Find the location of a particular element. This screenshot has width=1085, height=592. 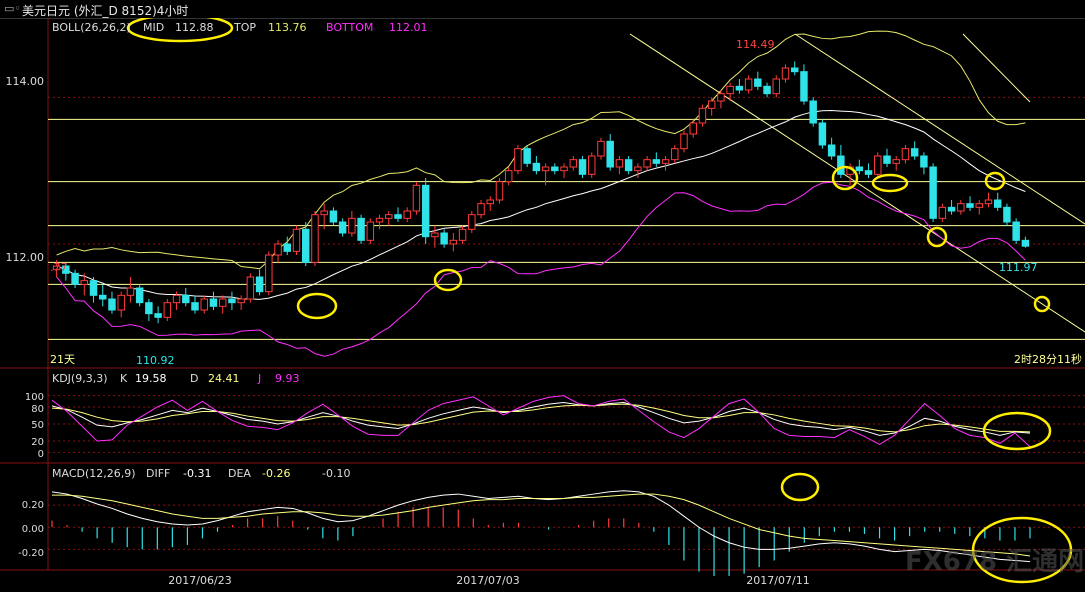

watermark: FX678 汇通网 is located at coordinates (994, 562).